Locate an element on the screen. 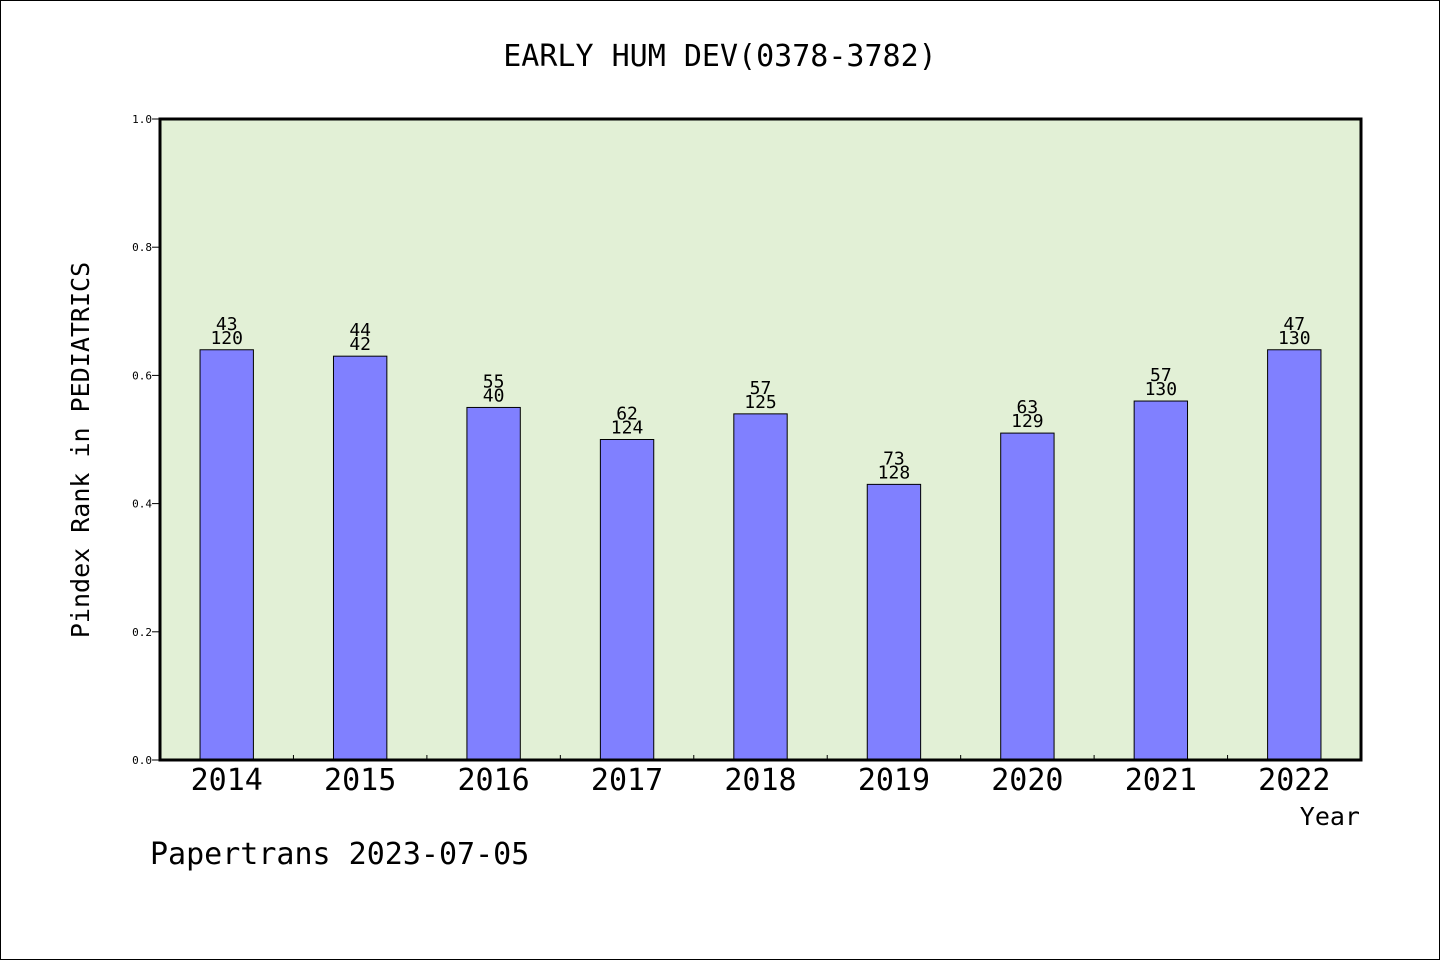  bar-2018 is located at coordinates (760, 587).